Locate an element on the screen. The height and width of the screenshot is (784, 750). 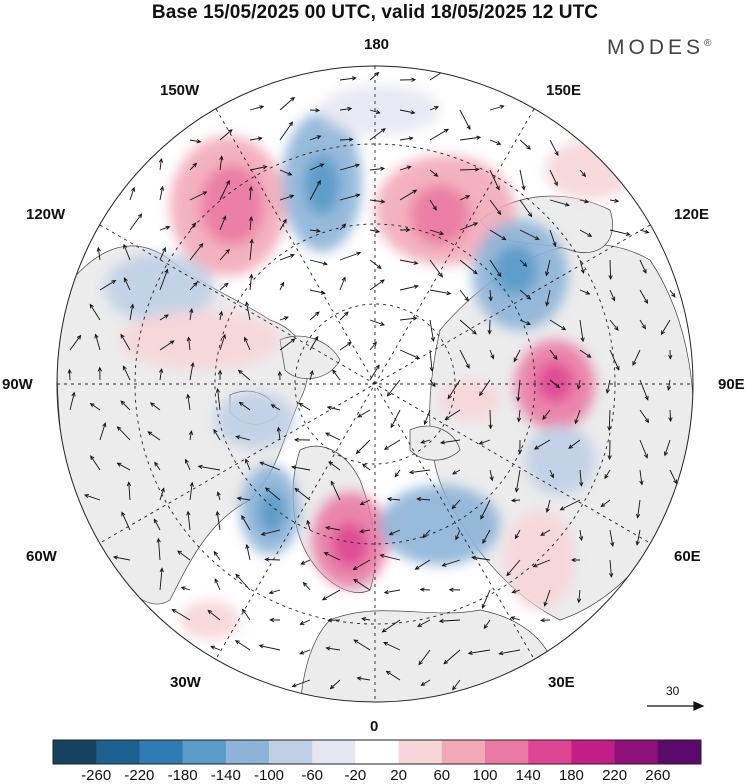
lon-label-60w: 60W is located at coordinates (41, 556).